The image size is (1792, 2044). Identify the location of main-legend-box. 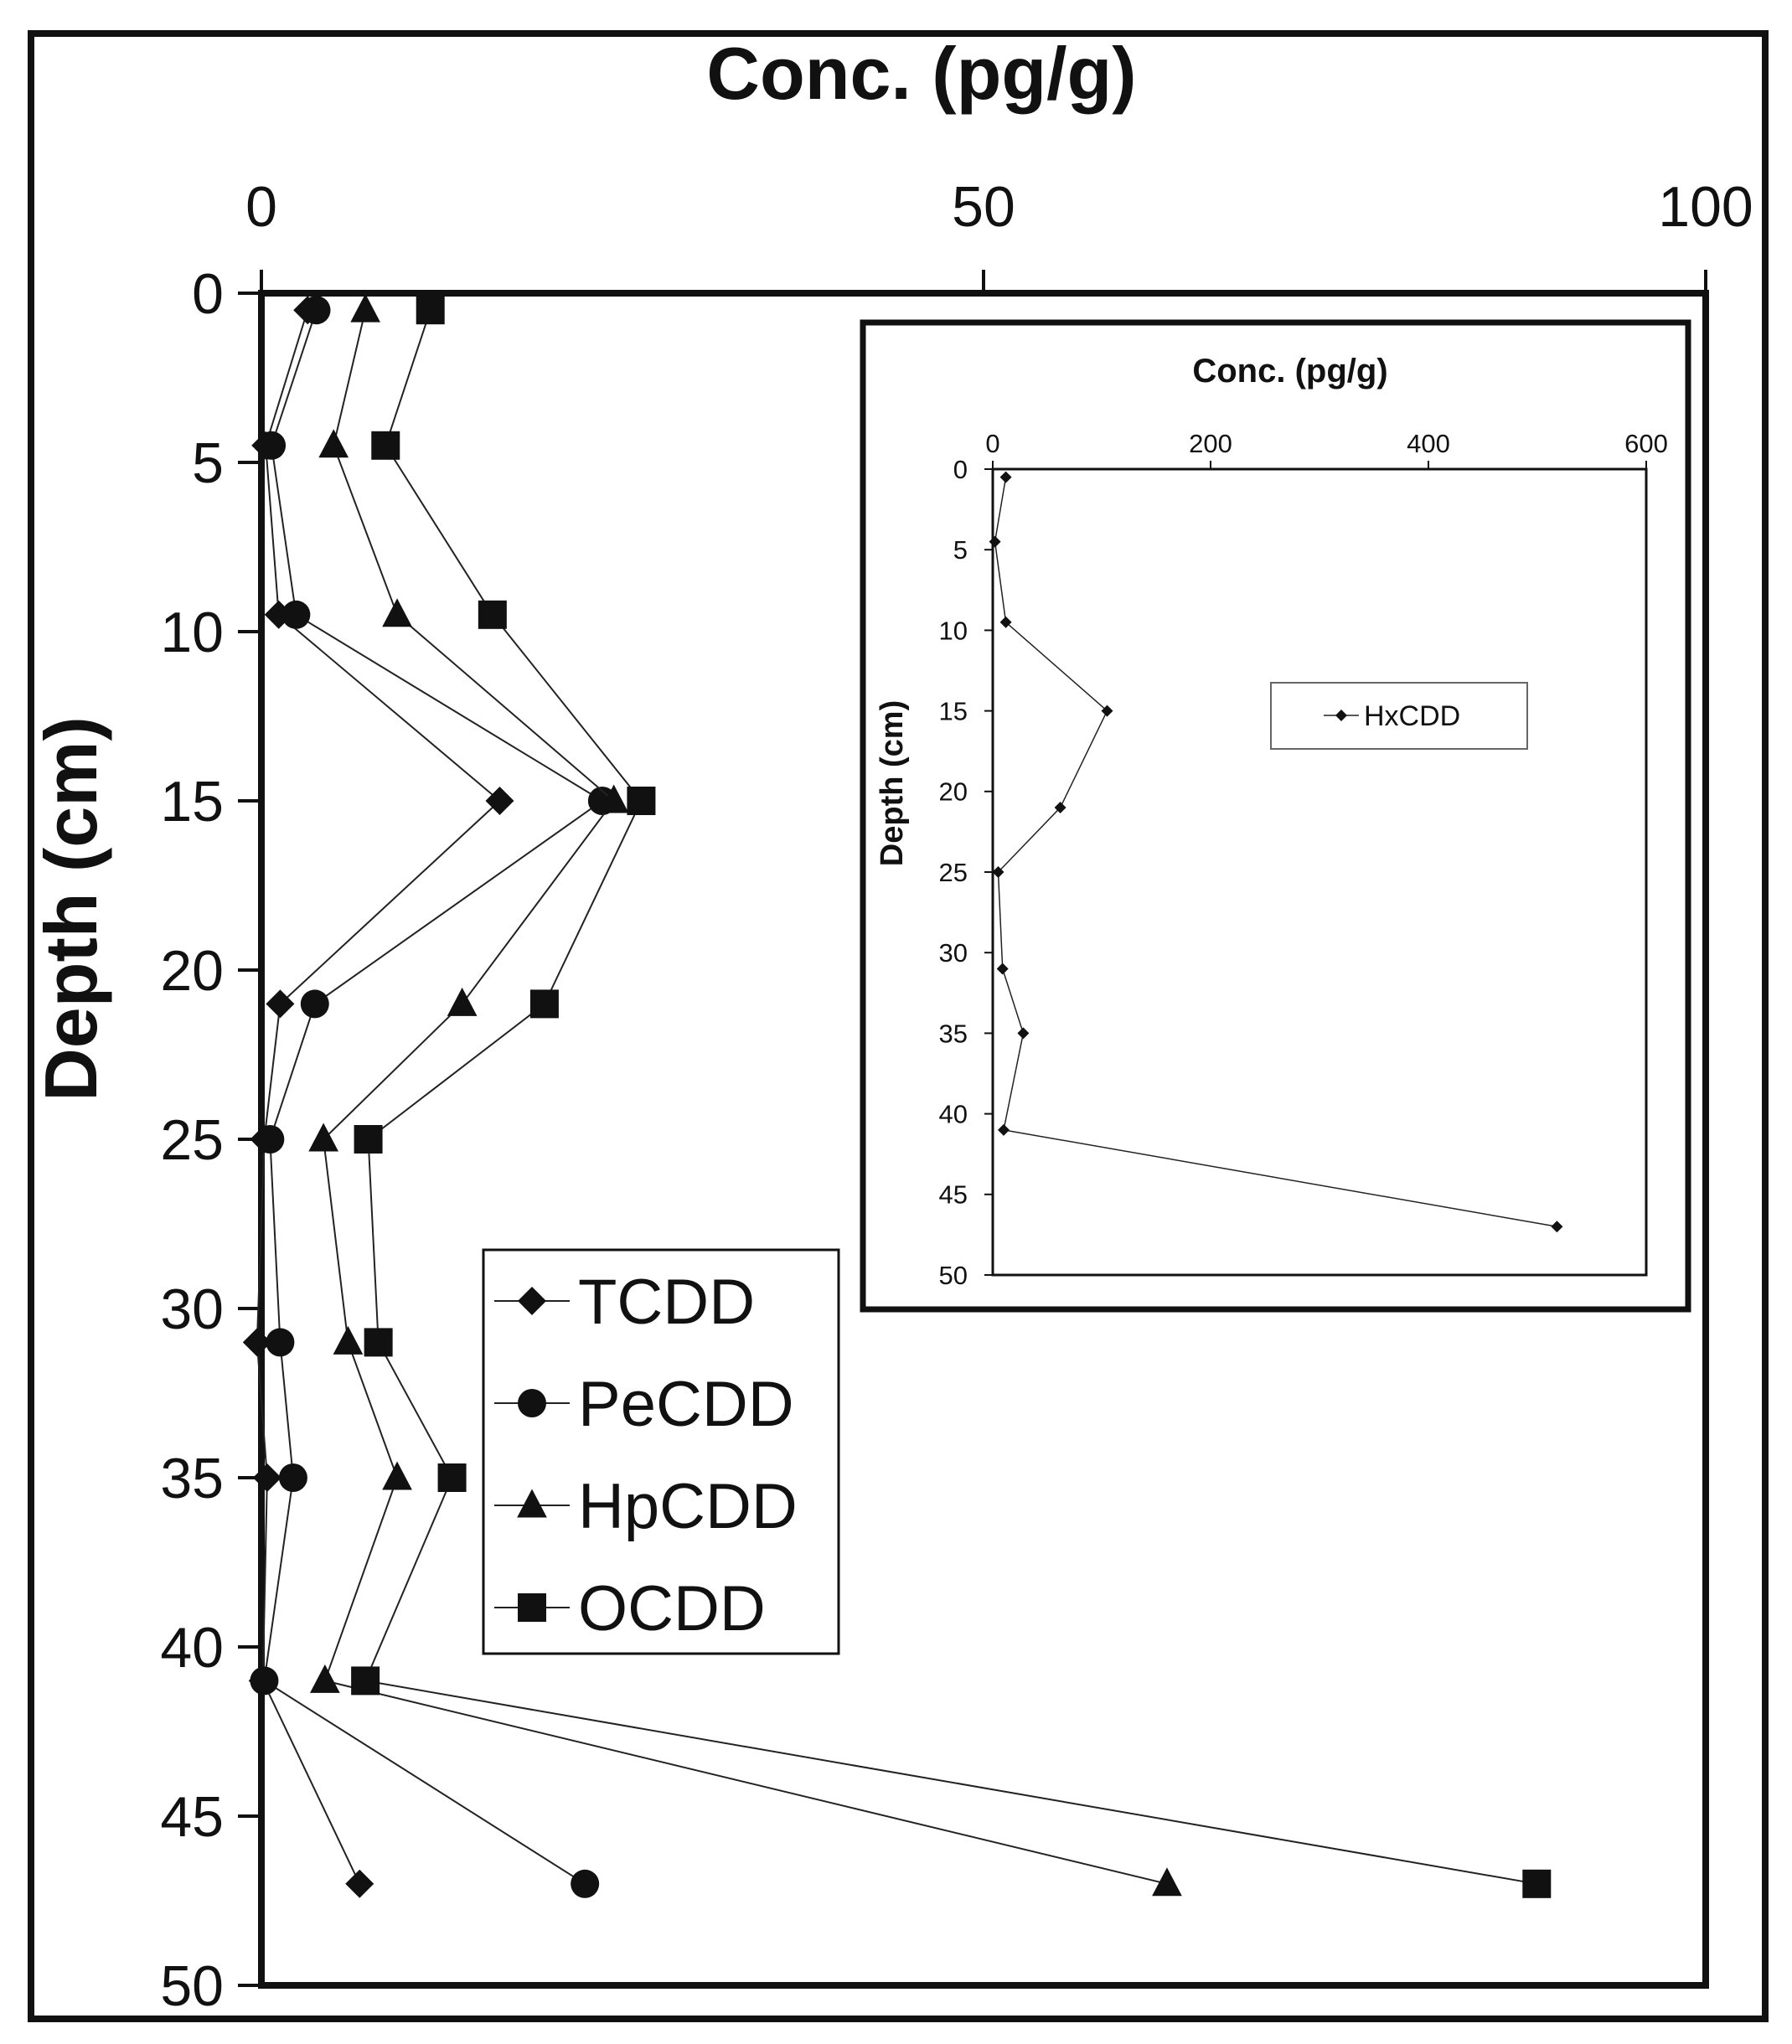
(661, 1452).